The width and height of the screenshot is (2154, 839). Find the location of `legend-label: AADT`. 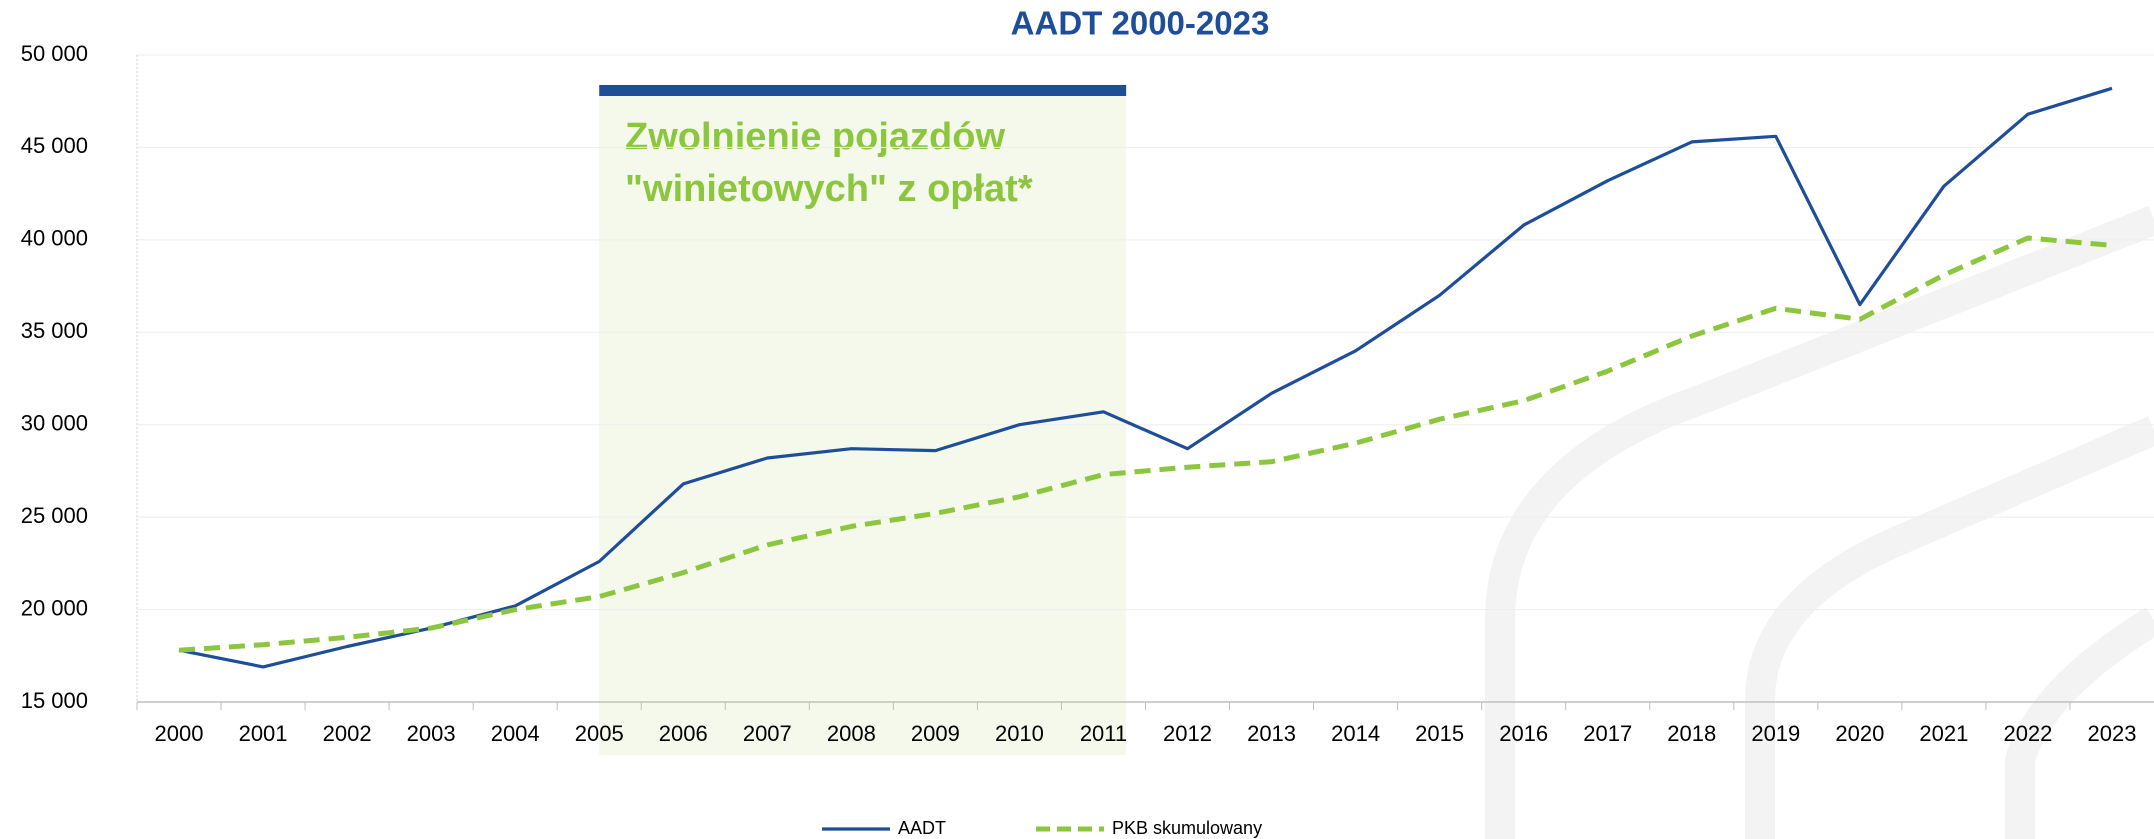

legend-label: AADT is located at coordinates (922, 828).